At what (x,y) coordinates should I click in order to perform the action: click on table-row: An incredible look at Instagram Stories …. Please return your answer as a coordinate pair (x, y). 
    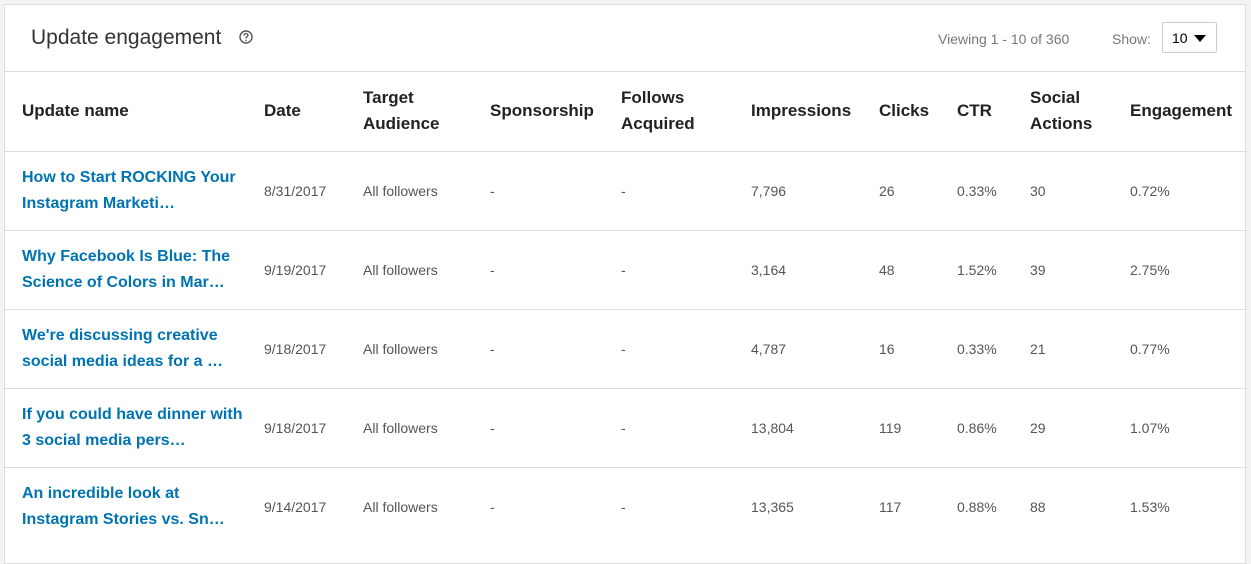
    Looking at the image, I should click on (626, 506).